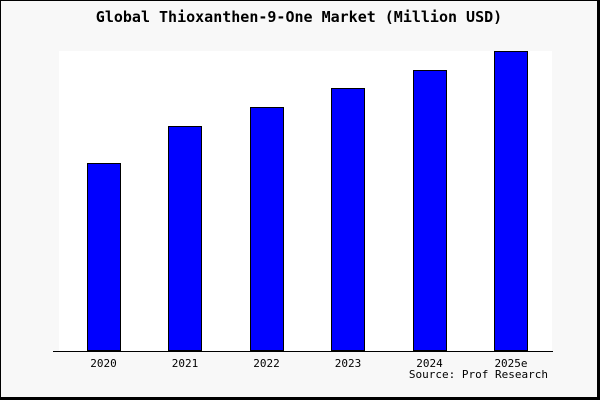 The height and width of the screenshot is (400, 600). What do you see at coordinates (185, 238) in the screenshot?
I see `bar-2021` at bounding box center [185, 238].